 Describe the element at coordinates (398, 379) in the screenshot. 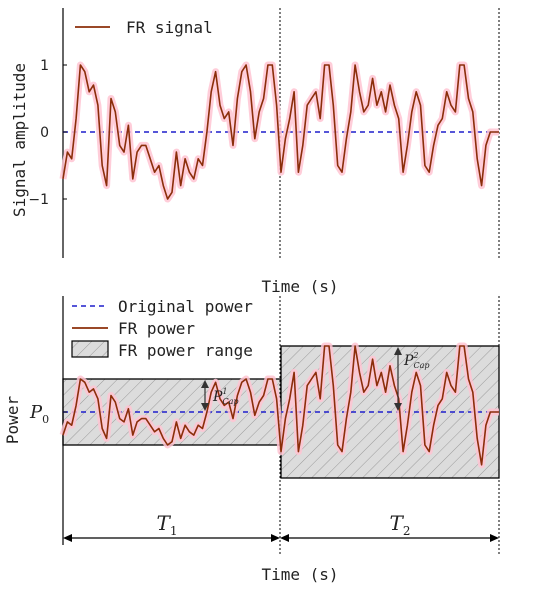

I see `capacity-arrow-t2` at that location.